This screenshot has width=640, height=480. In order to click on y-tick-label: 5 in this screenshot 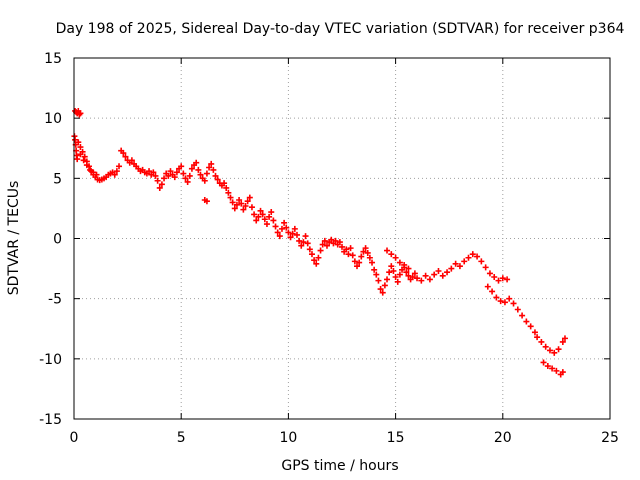, I will do `click(57, 179)`.